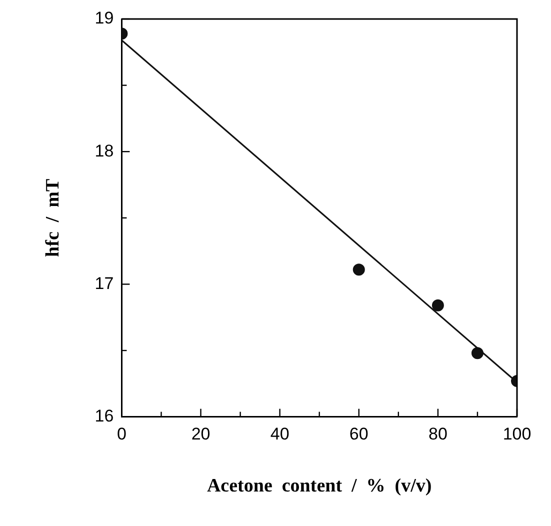 Image resolution: width=551 pixels, height=526 pixels. Describe the element at coordinates (121, 434) in the screenshot. I see `x-tick-label: 0` at that location.